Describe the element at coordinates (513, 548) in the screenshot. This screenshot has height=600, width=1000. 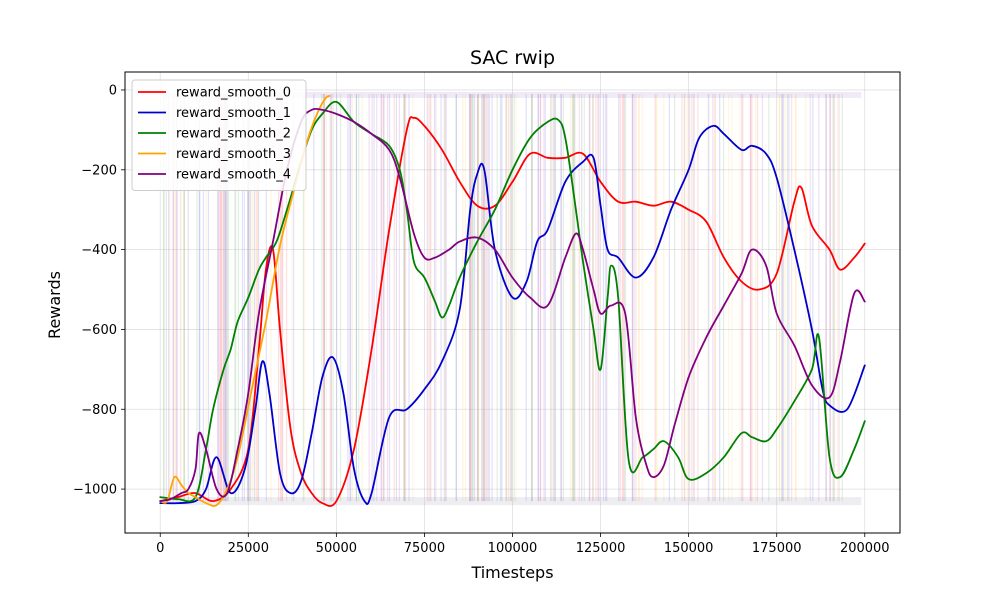
I see `x-tick-label: 100000` at that location.